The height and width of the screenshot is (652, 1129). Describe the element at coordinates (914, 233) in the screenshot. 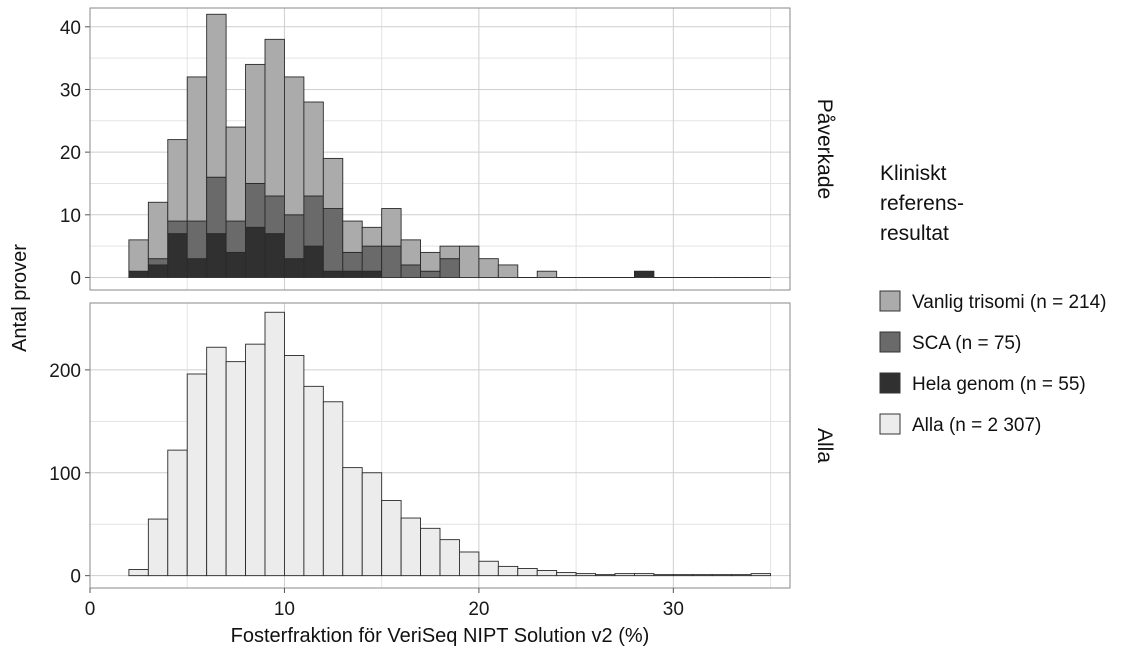

I see `legend-title-line: resultat` at that location.